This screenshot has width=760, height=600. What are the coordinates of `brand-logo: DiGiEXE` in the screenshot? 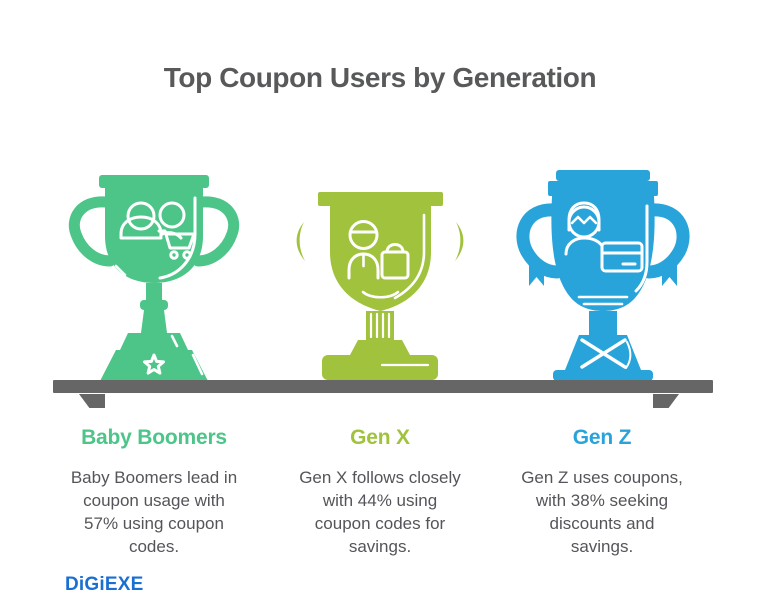 It's located at (104, 584).